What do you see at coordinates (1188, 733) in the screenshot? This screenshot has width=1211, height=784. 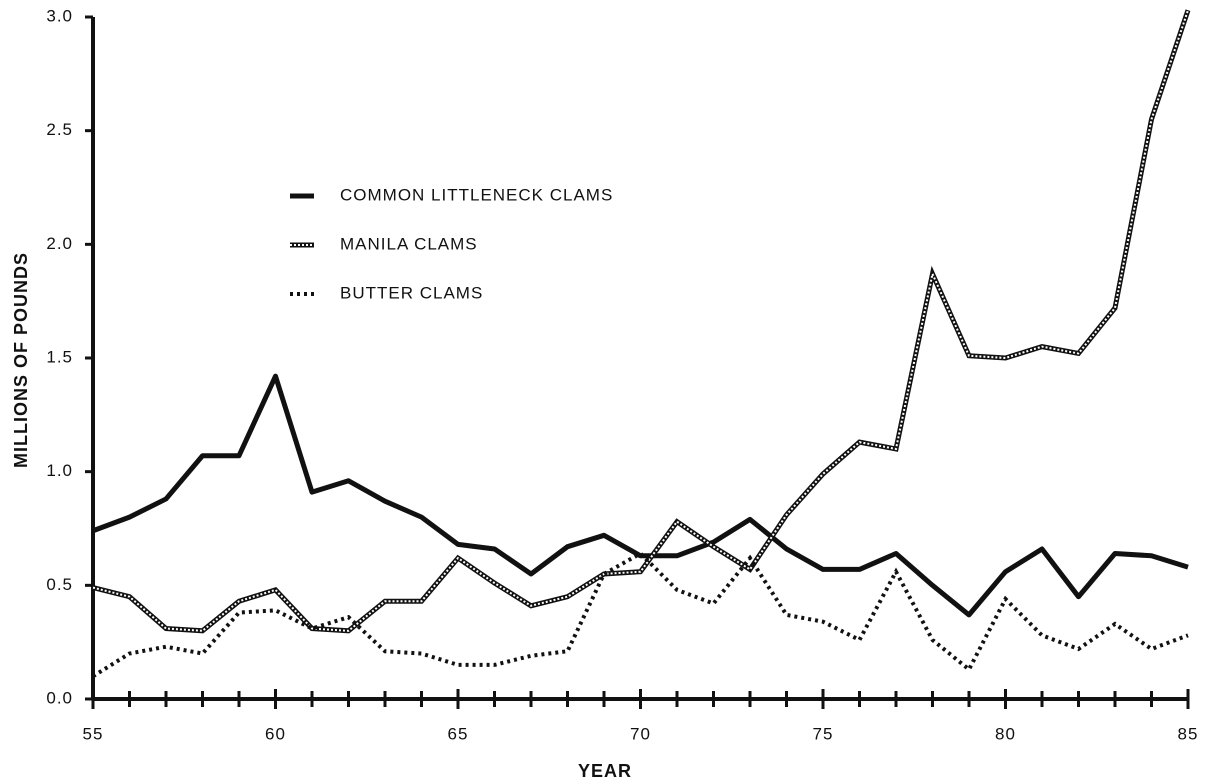 I see `x-tick-label: 85` at bounding box center [1188, 733].